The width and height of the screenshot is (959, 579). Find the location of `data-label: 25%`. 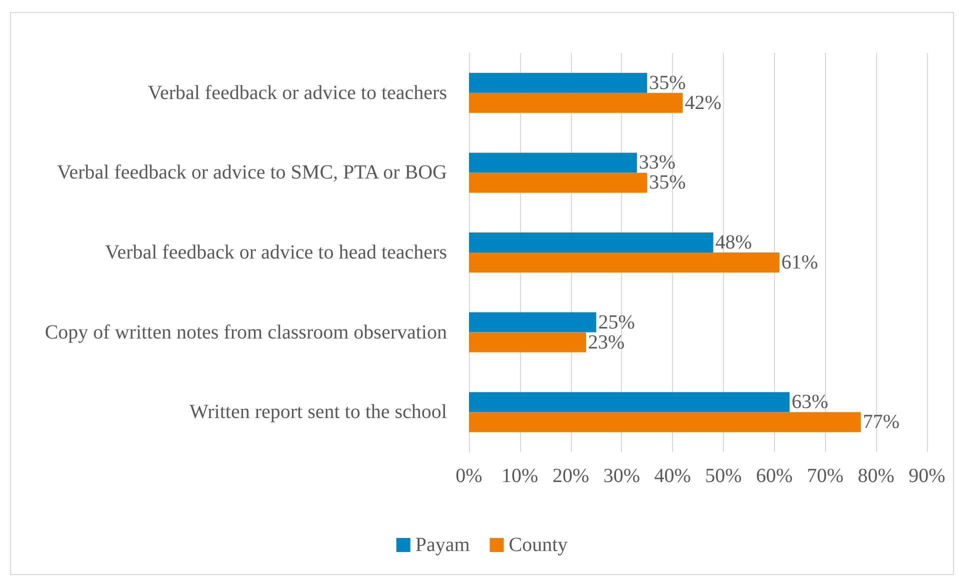

data-label: 25% is located at coordinates (616, 322).